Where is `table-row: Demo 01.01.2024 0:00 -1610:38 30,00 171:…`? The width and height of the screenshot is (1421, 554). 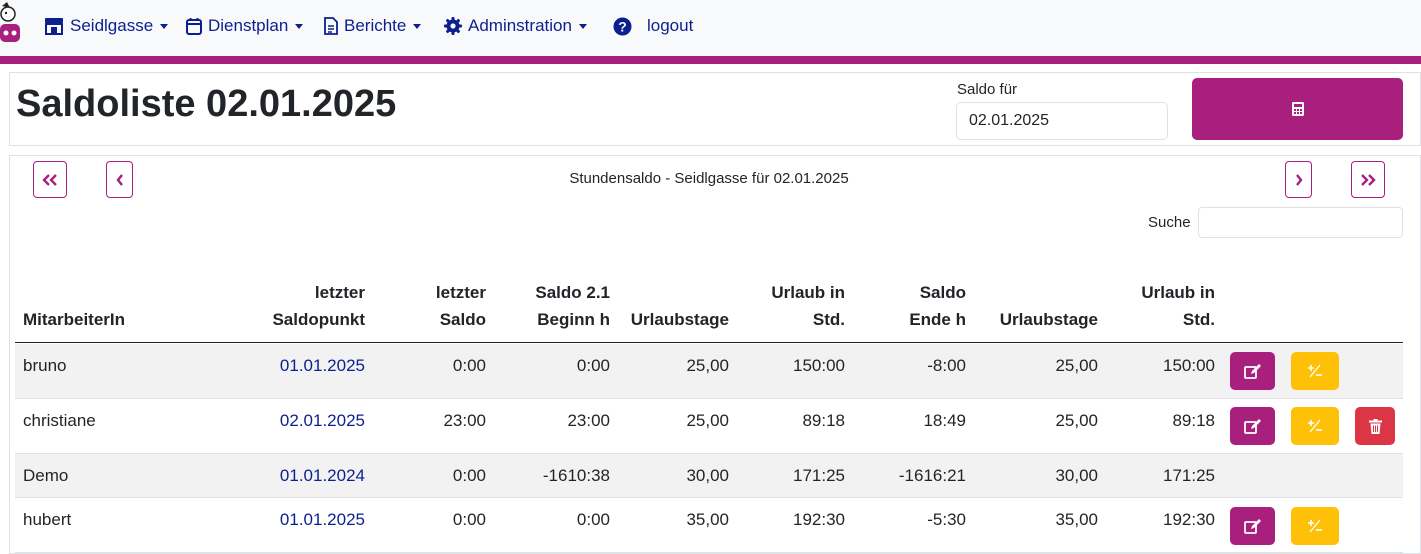 table-row: Demo 01.01.2024 0:00 -1610:38 30,00 171:… is located at coordinates (709, 476).